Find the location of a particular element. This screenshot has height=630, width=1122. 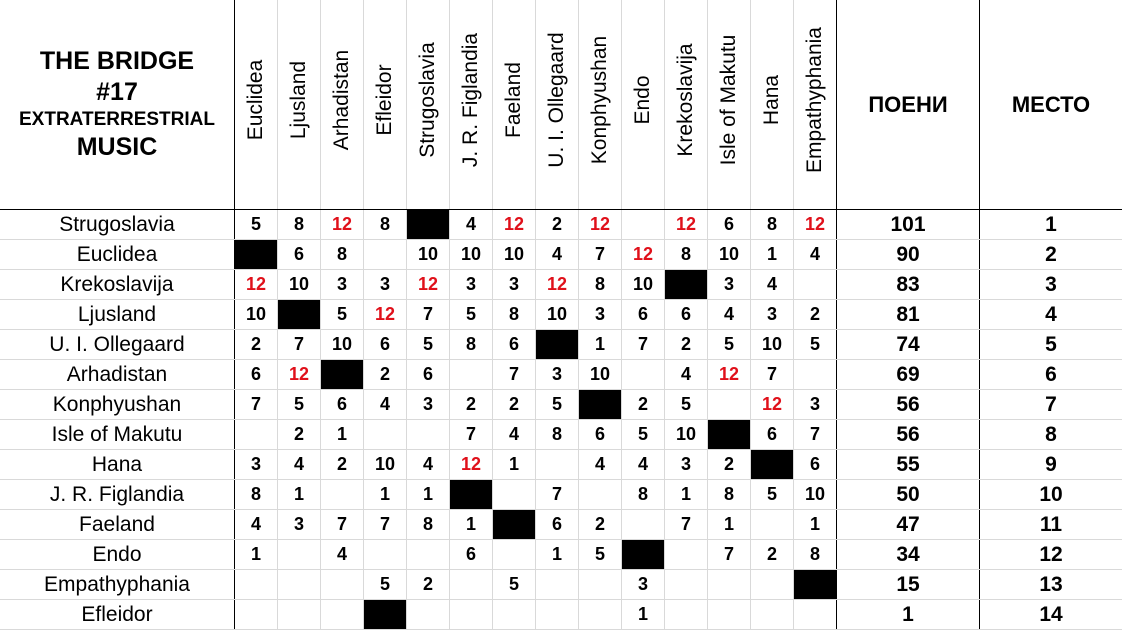

voter-header: Empathyphania is located at coordinates (815, 105).